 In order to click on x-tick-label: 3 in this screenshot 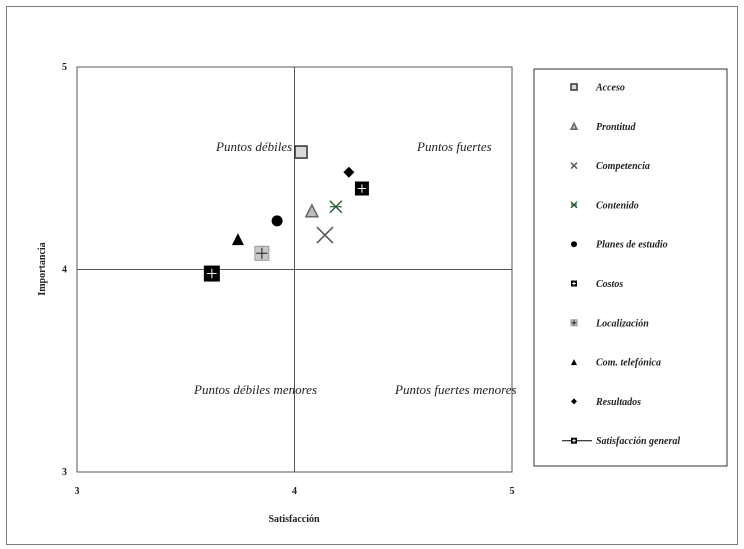, I will do `click(77, 491)`.